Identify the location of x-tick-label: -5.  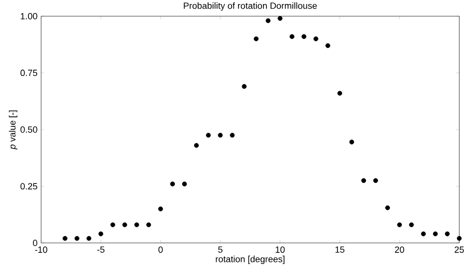
(100, 249).